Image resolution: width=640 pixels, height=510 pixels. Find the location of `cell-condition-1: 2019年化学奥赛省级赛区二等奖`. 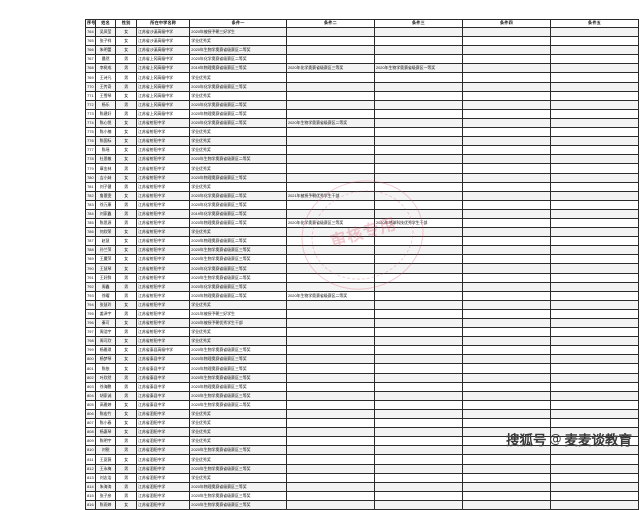

cell-condition-1: 2019年化学奥赛省级赛区二等奖 is located at coordinates (238, 213).